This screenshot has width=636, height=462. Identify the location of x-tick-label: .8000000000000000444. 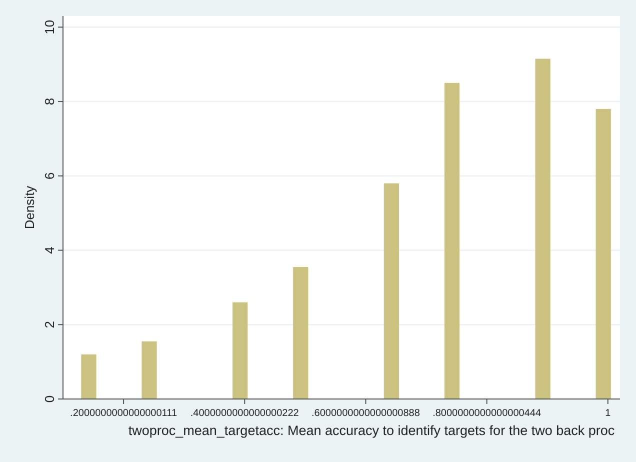
(487, 413).